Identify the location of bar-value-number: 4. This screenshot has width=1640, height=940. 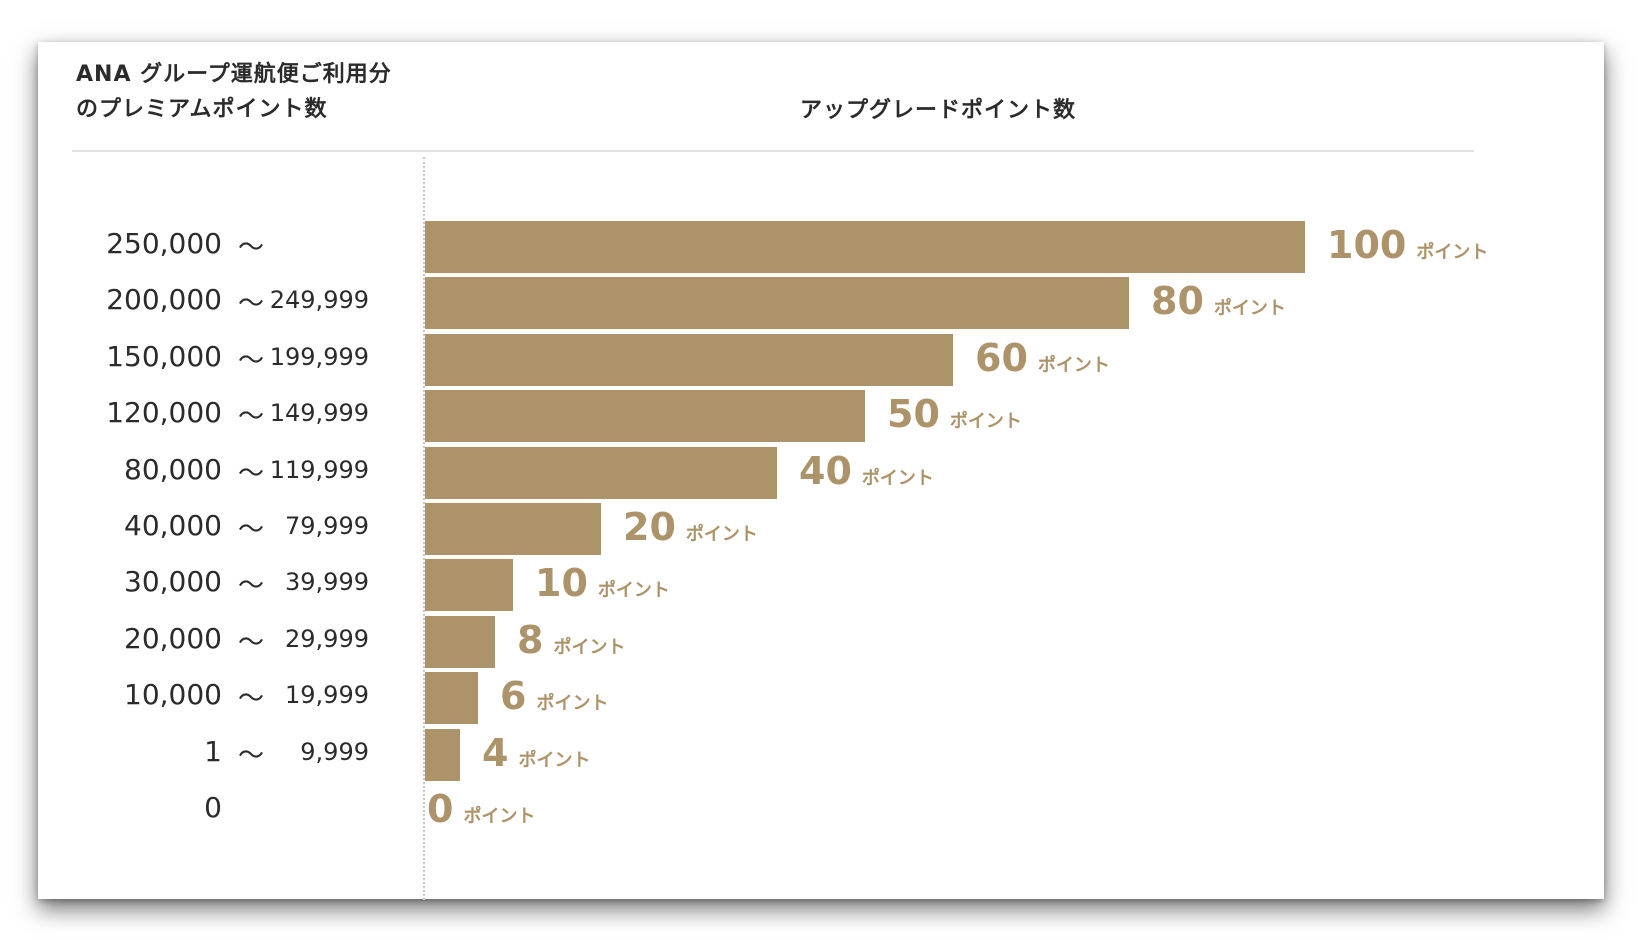
(495, 752).